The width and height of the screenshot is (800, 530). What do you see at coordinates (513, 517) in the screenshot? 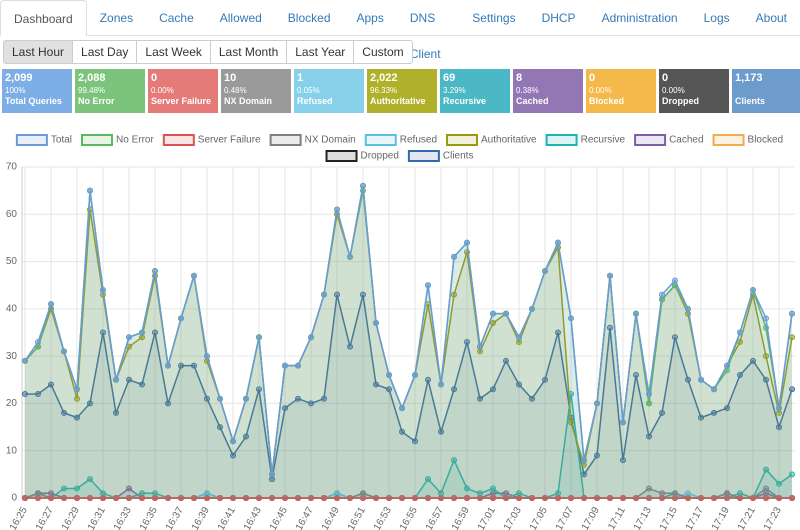
I see `x-tick-label: 17:03` at bounding box center [513, 517].